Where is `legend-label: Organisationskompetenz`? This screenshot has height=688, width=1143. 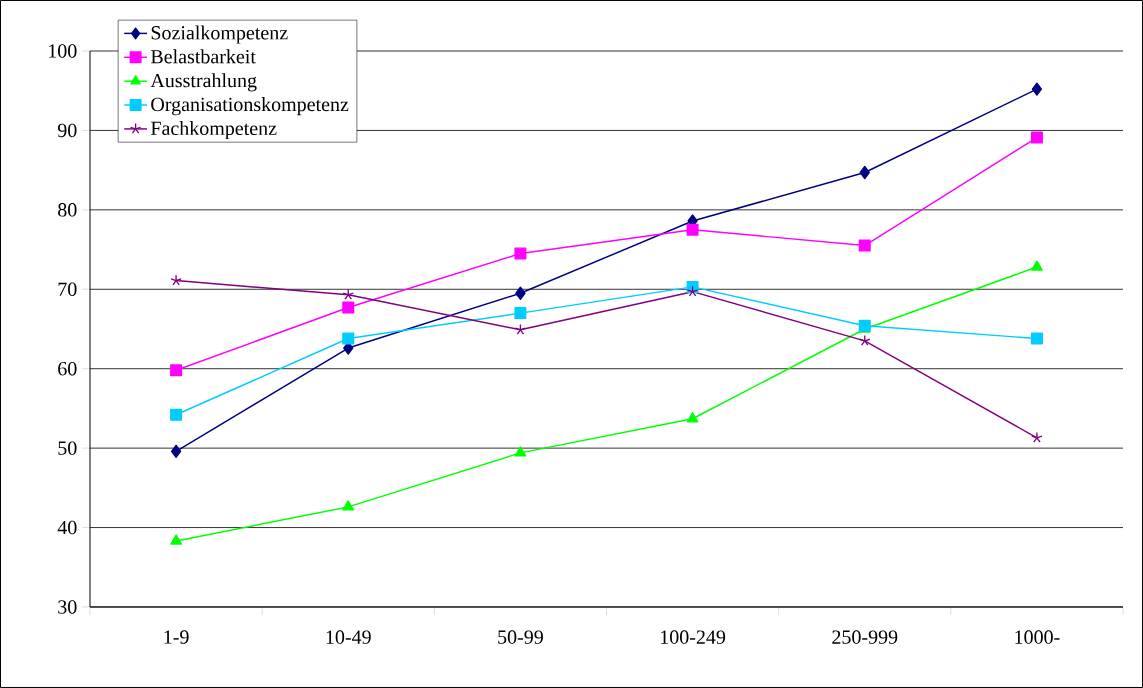
legend-label: Organisationskompetenz is located at coordinates (250, 106).